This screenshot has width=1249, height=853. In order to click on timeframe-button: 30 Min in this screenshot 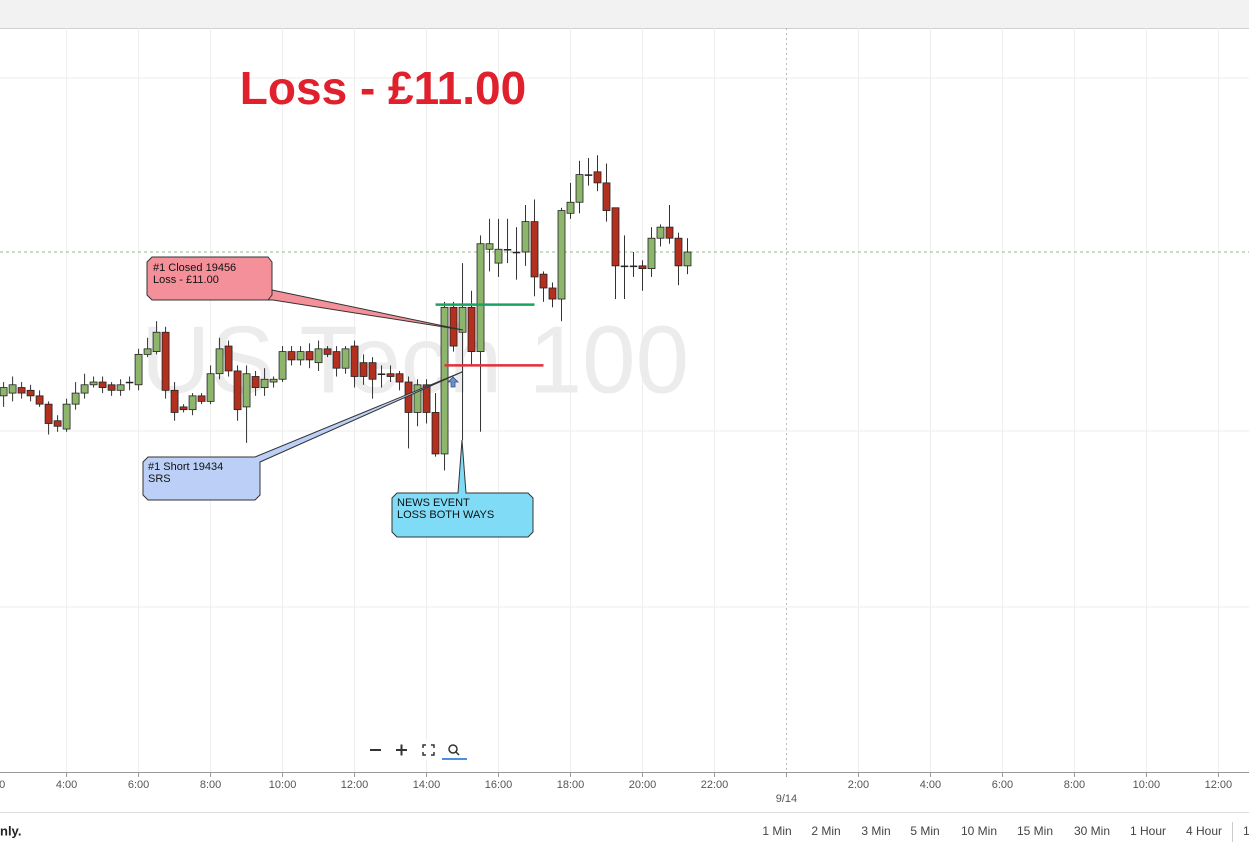, I will do `click(1092, 831)`.